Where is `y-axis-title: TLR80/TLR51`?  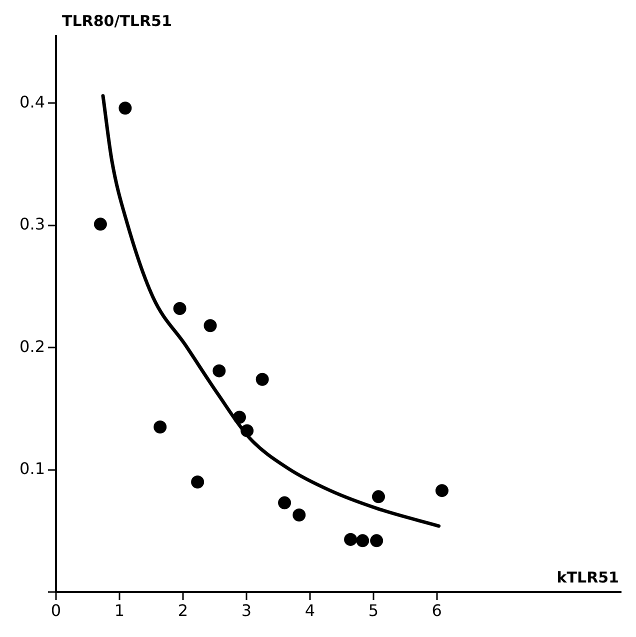 y-axis-title: TLR80/TLR51 is located at coordinates (117, 21).